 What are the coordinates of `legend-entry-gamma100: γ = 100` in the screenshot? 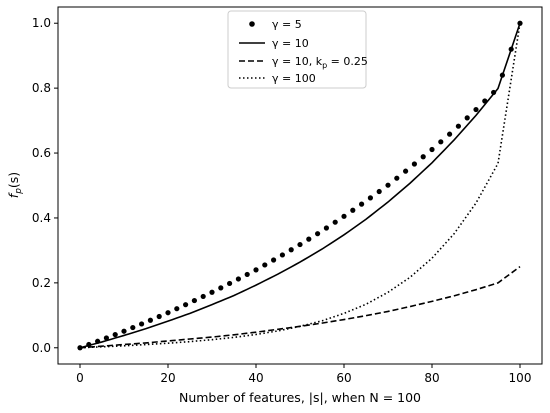 It's located at (277, 78).